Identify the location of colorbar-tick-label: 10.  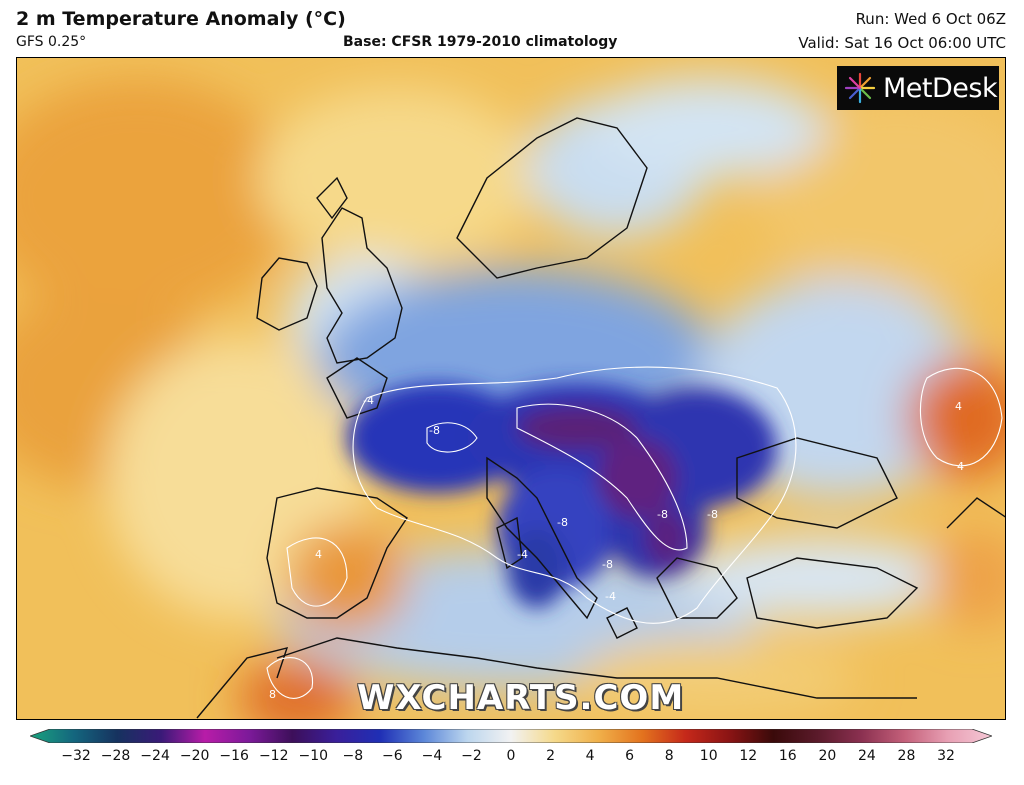
(708, 756).